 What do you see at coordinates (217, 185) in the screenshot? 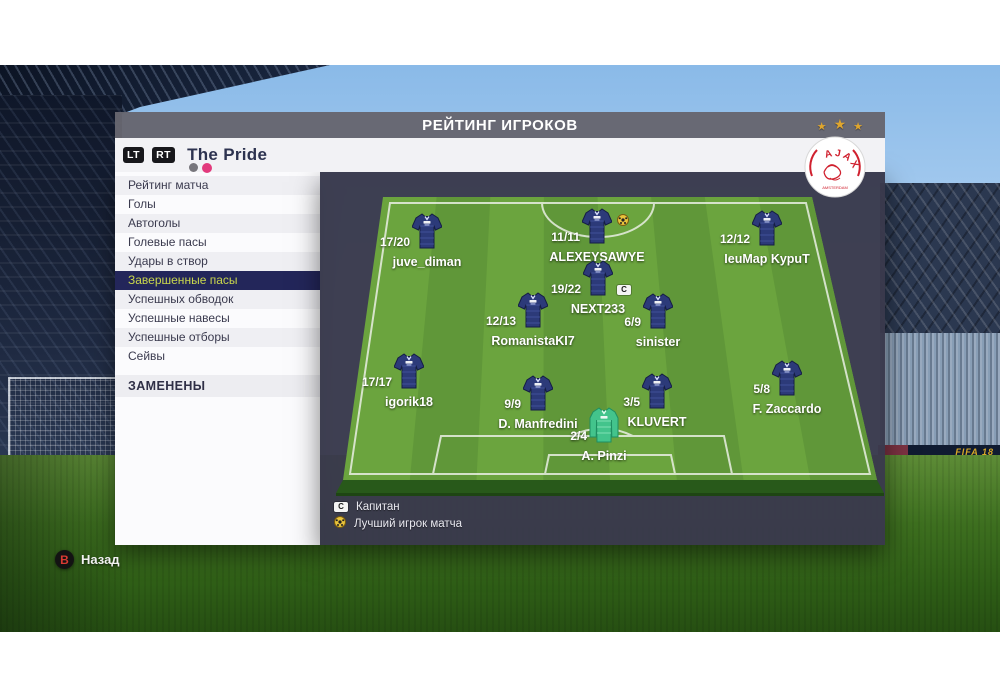
I see `sidebar-item-0: Рейтинг матча` at bounding box center [217, 185].